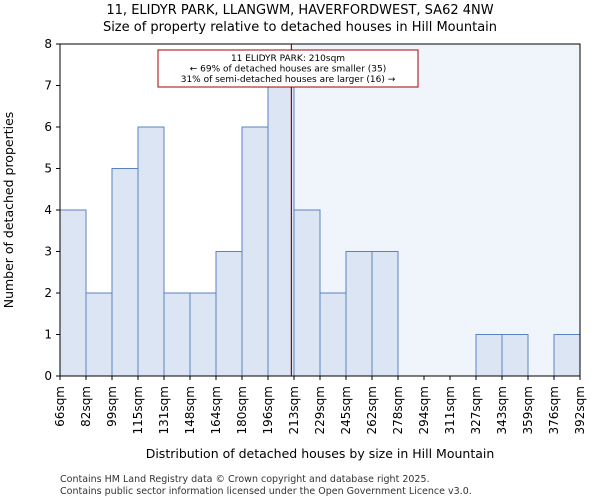 Image resolution: width=600 pixels, height=500 pixels. What do you see at coordinates (281, 231) in the screenshot?
I see `bar-196sqm` at bounding box center [281, 231].